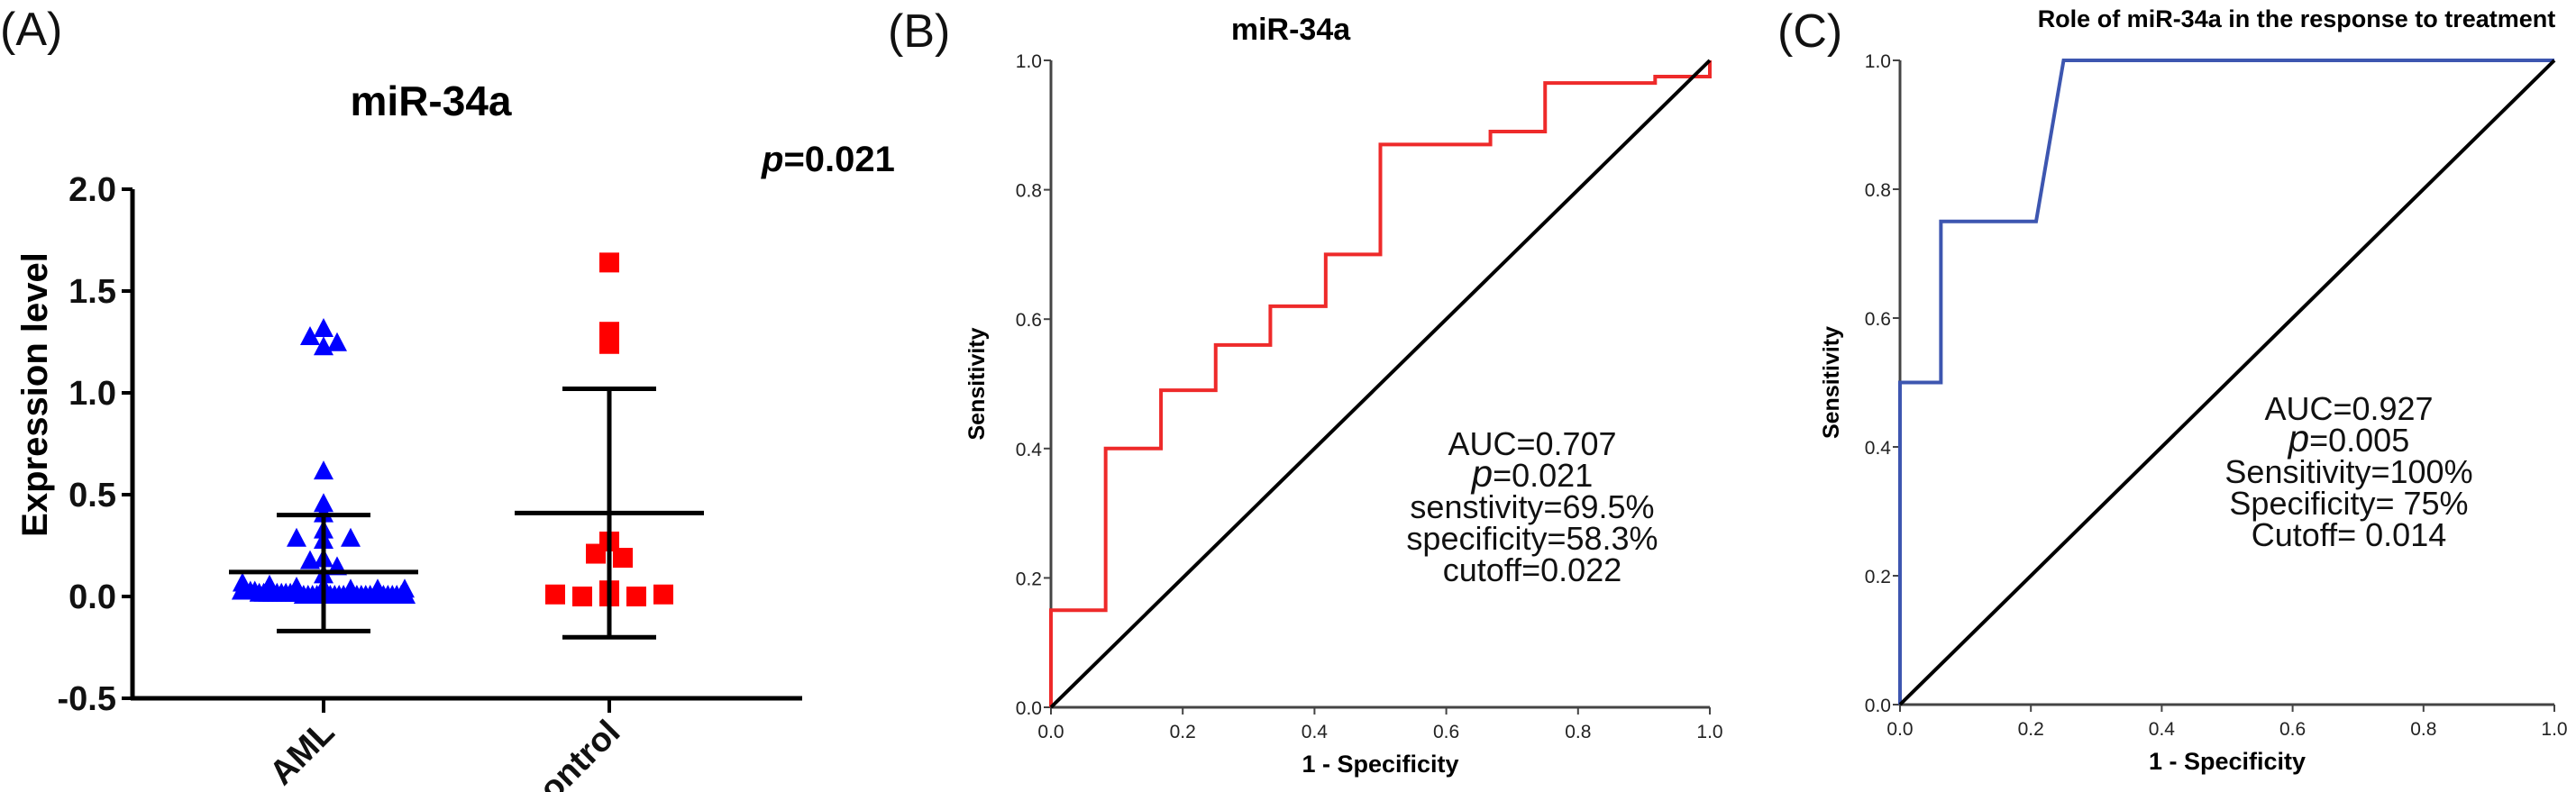 The width and height of the screenshot is (2576, 792). What do you see at coordinates (919, 31) in the screenshot?
I see `panel-label-b: (B)` at bounding box center [919, 31].